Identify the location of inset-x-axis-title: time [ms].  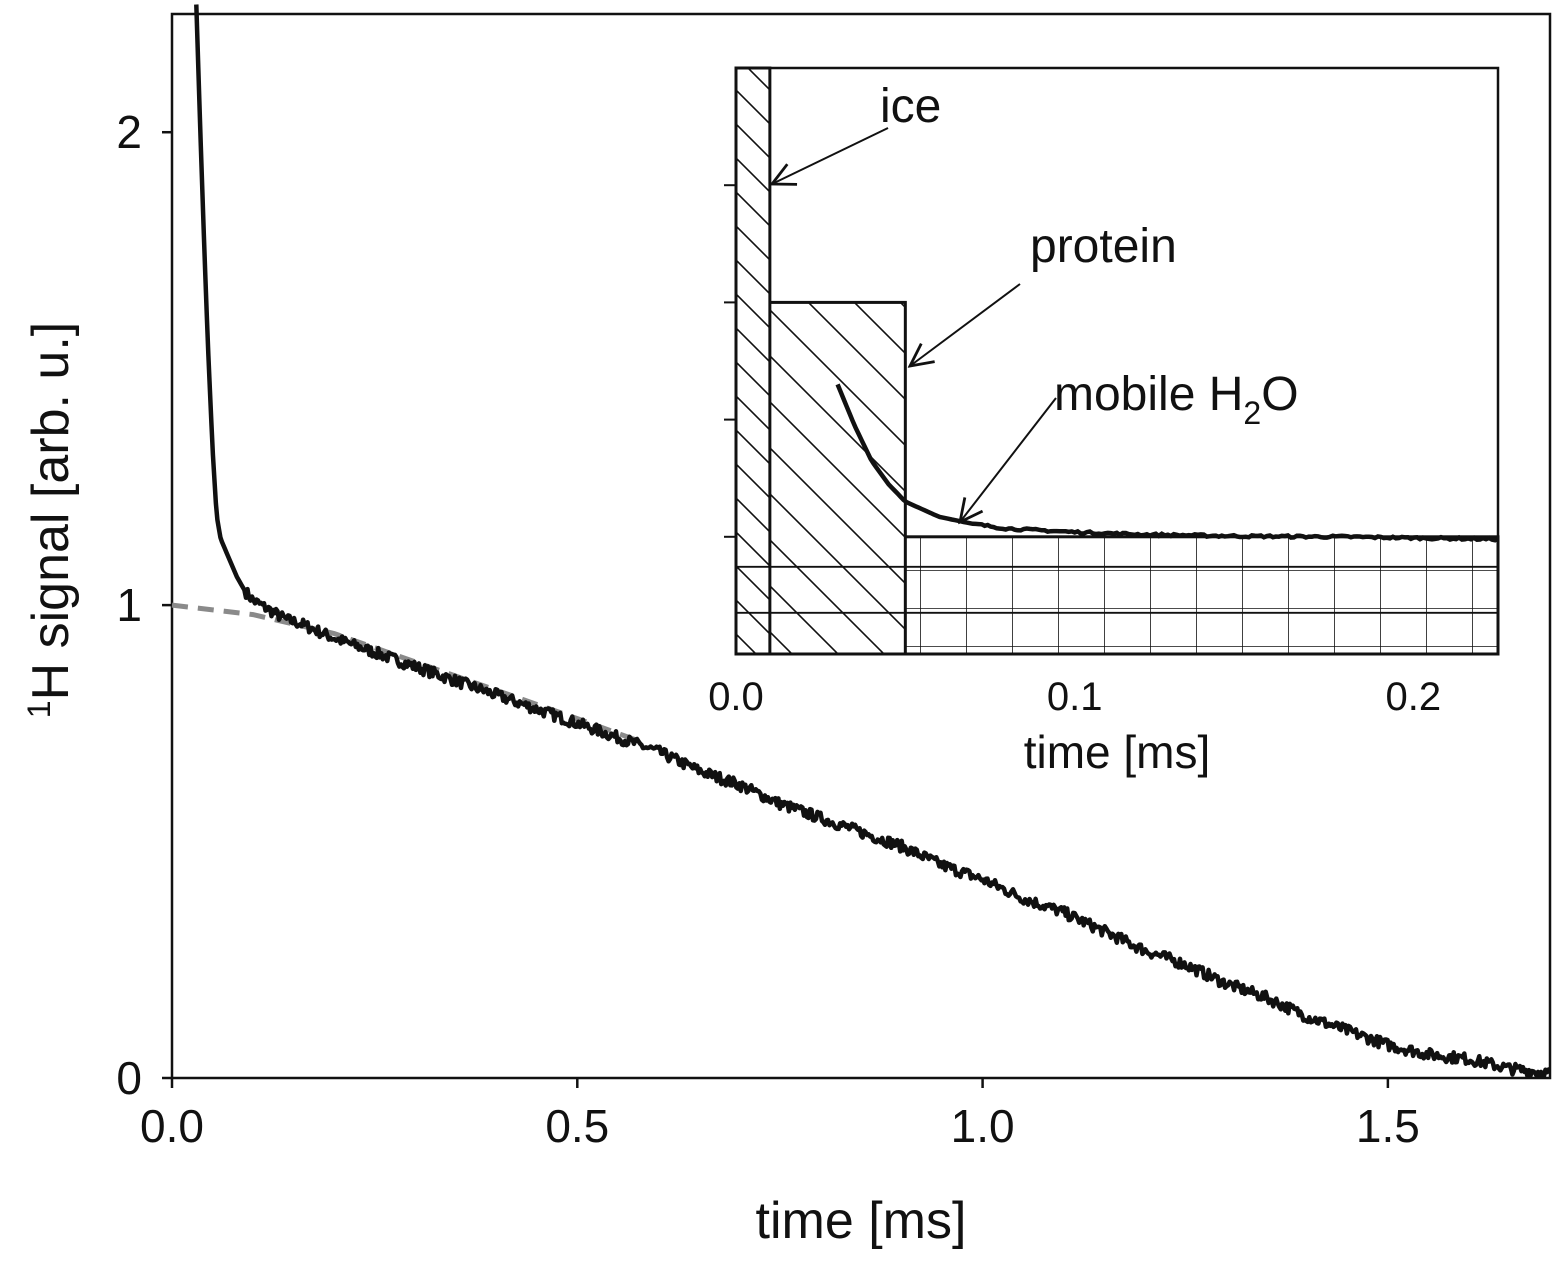
(1117, 752).